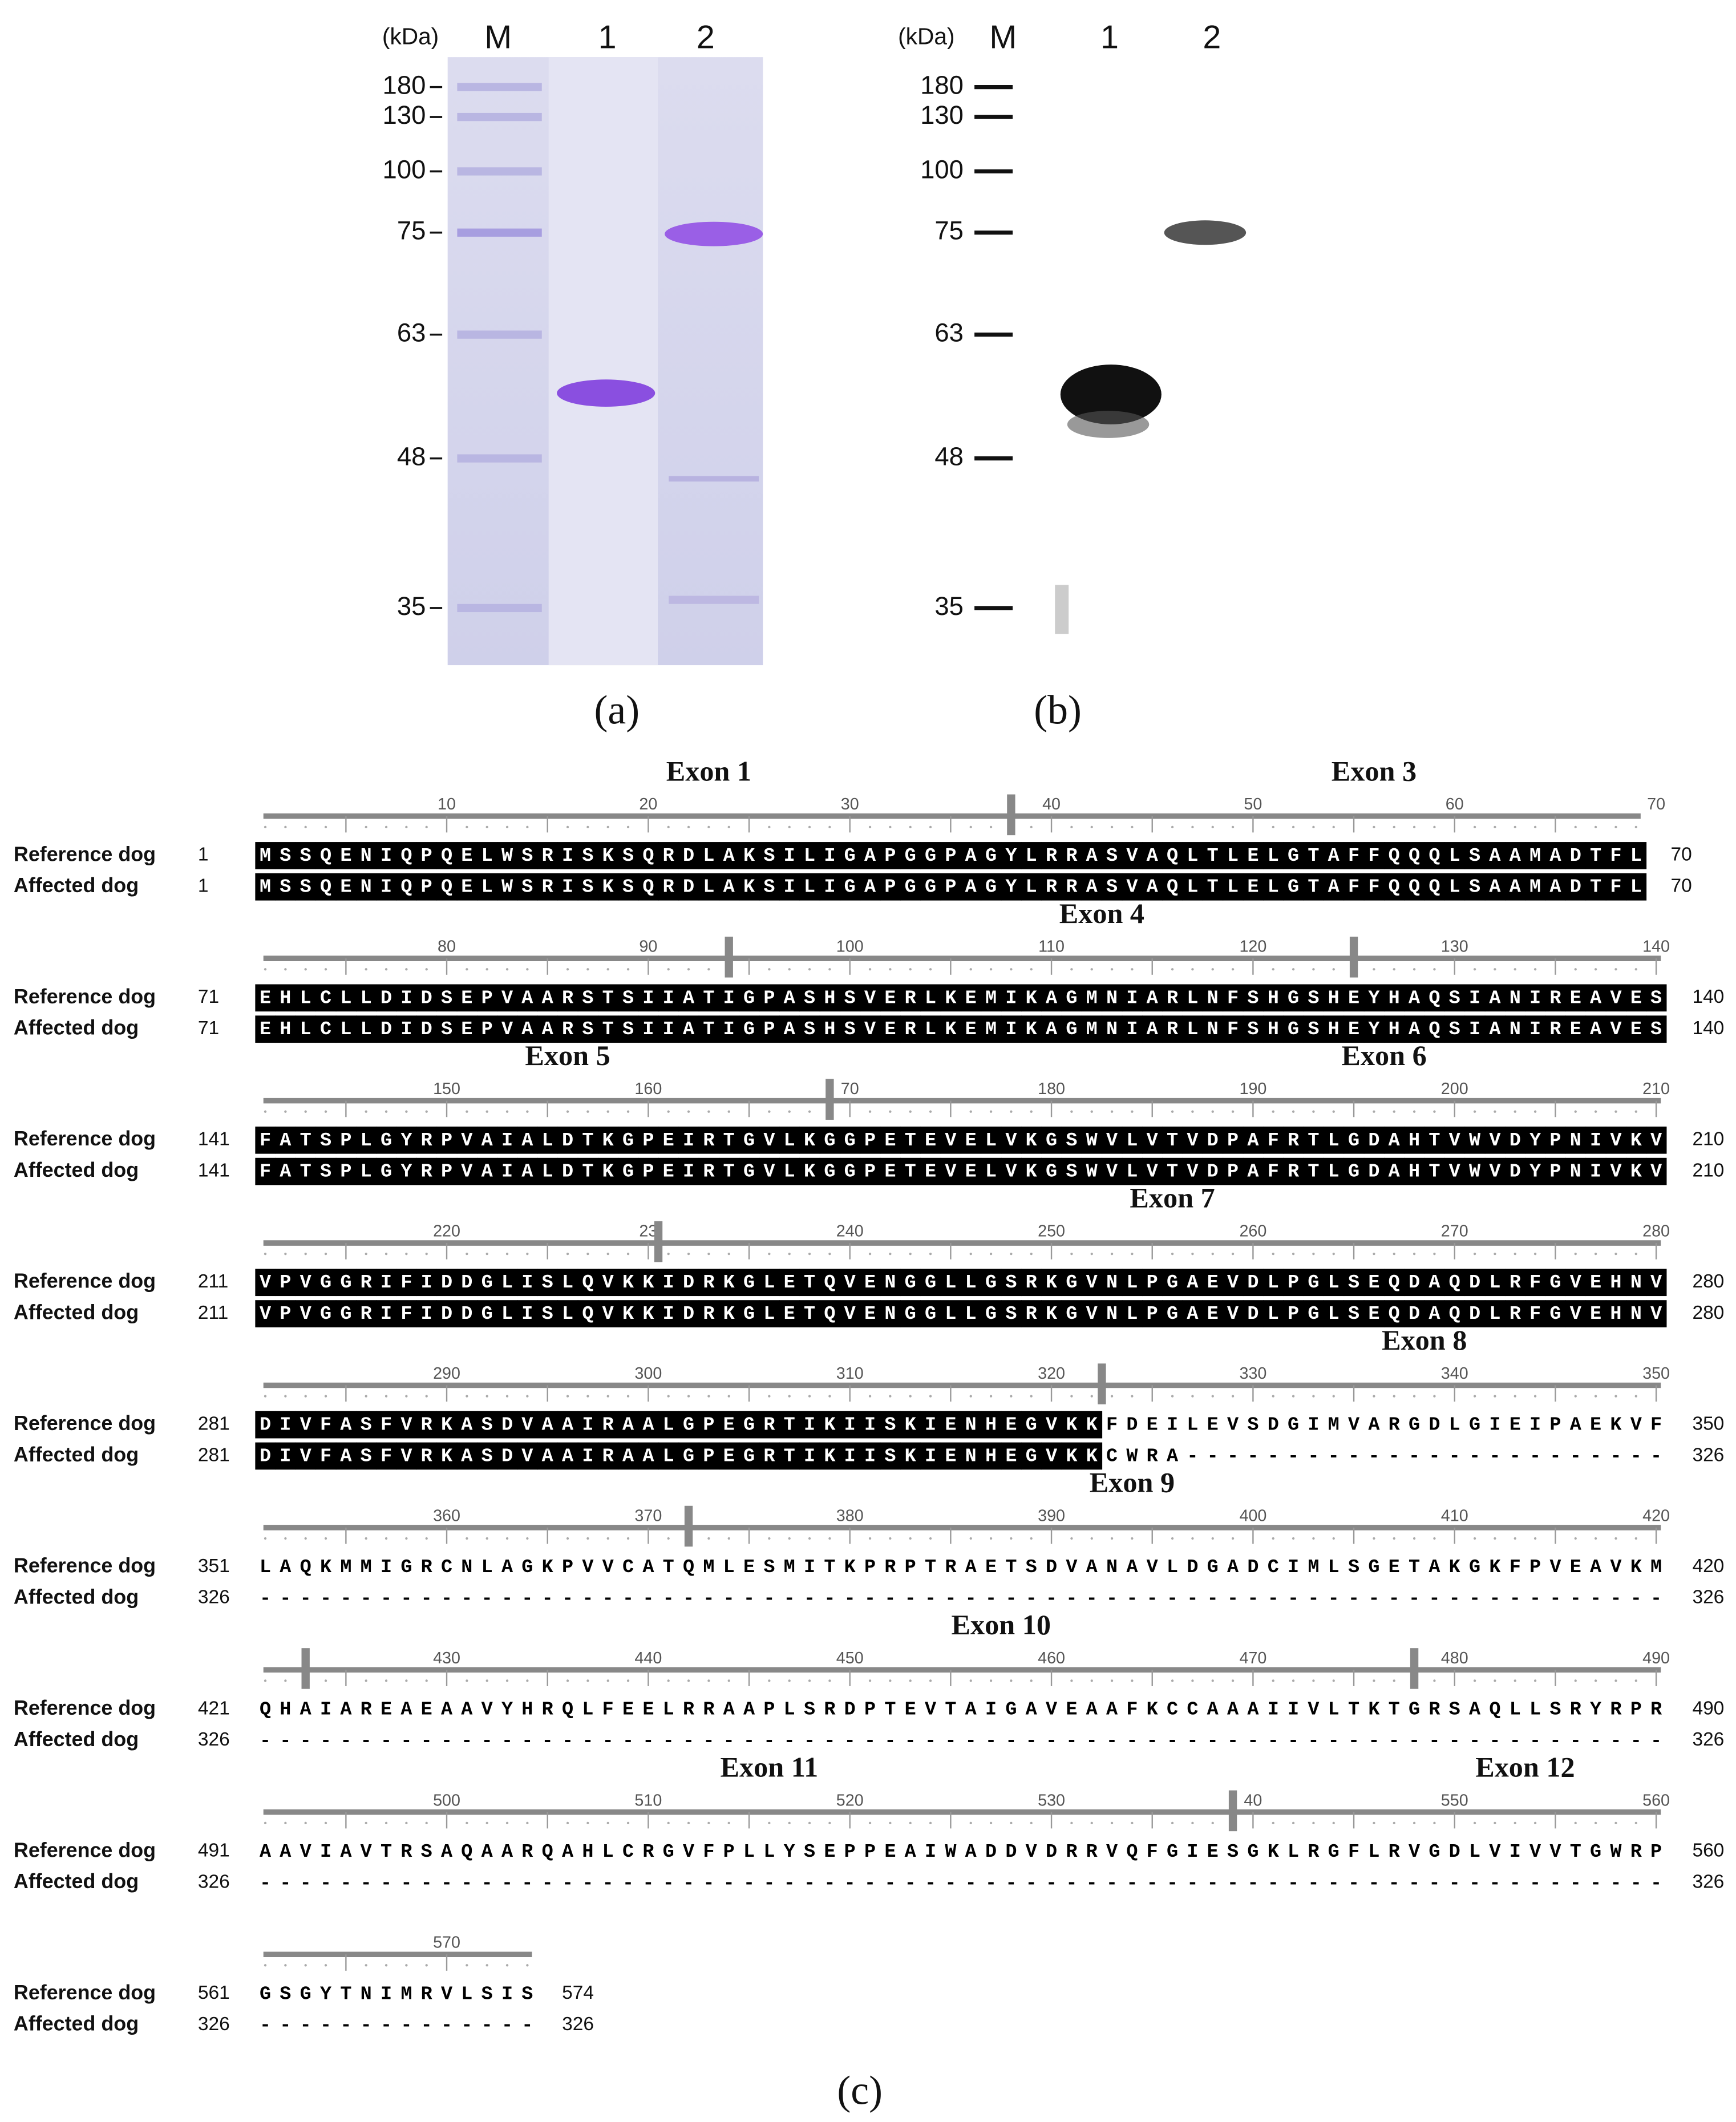 This screenshot has width=1736, height=2122. Describe the element at coordinates (1708, 1882) in the screenshot. I see `end-number: 326` at that location.